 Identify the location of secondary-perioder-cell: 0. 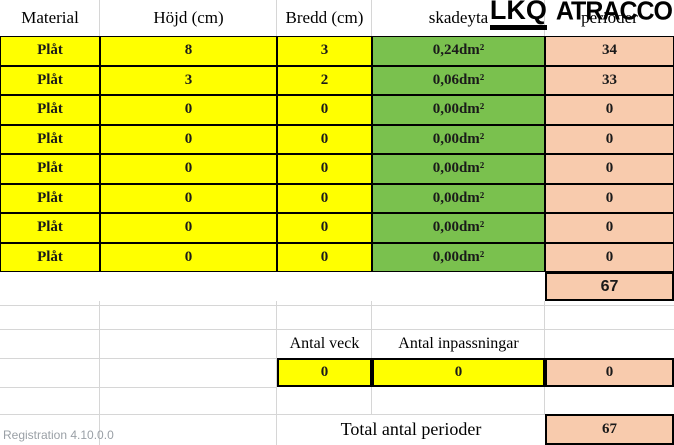
(609, 372).